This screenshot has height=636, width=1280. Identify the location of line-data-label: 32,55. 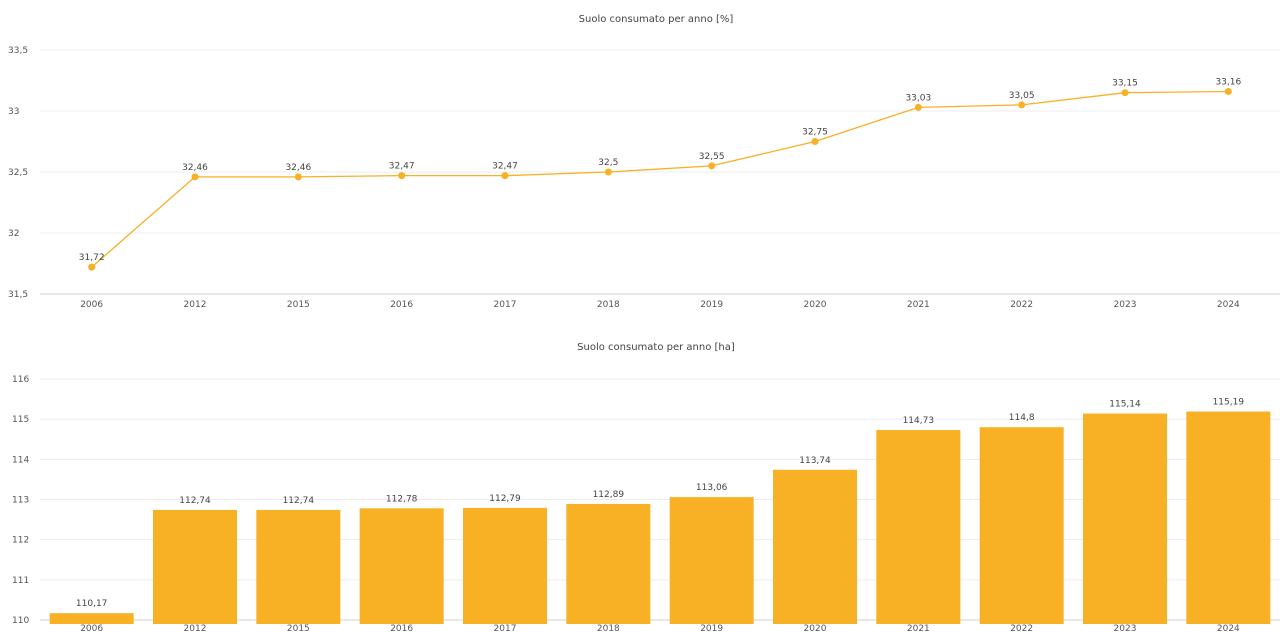
(712, 157).